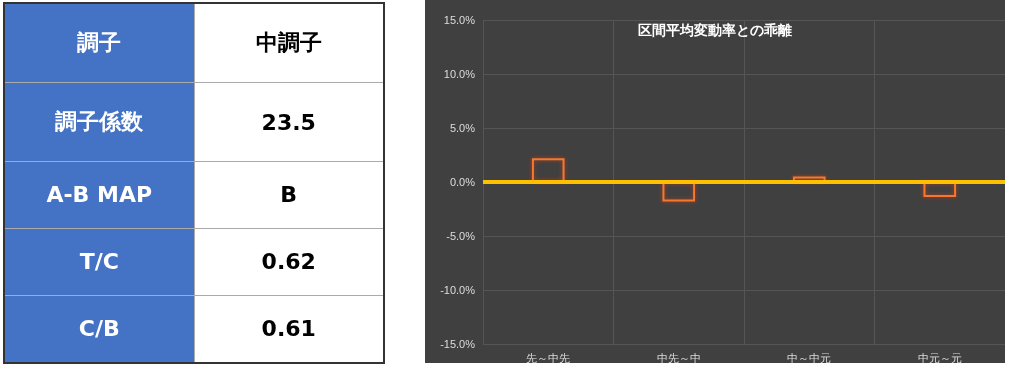 Image resolution: width=1024 pixels, height=366 pixels. What do you see at coordinates (715, 30) in the screenshot?
I see `chart-title: 区間平均変動率との乖離` at bounding box center [715, 30].